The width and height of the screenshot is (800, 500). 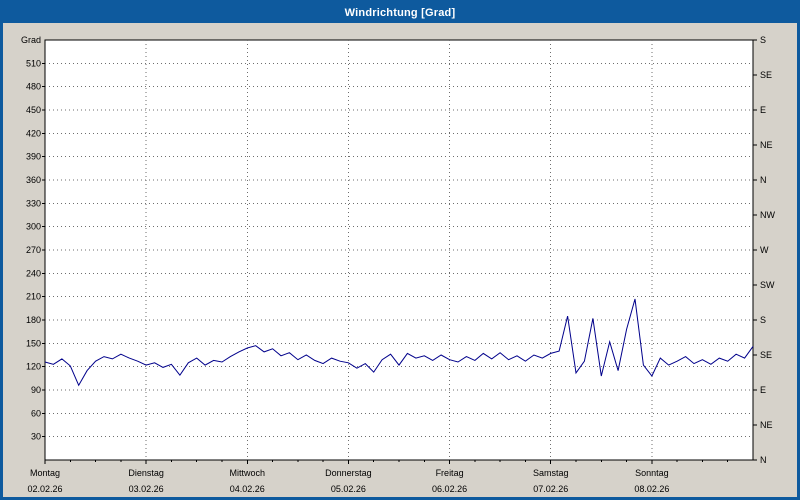 What do you see at coordinates (652, 473) in the screenshot?
I see `day-name-label: Sonntag` at bounding box center [652, 473].